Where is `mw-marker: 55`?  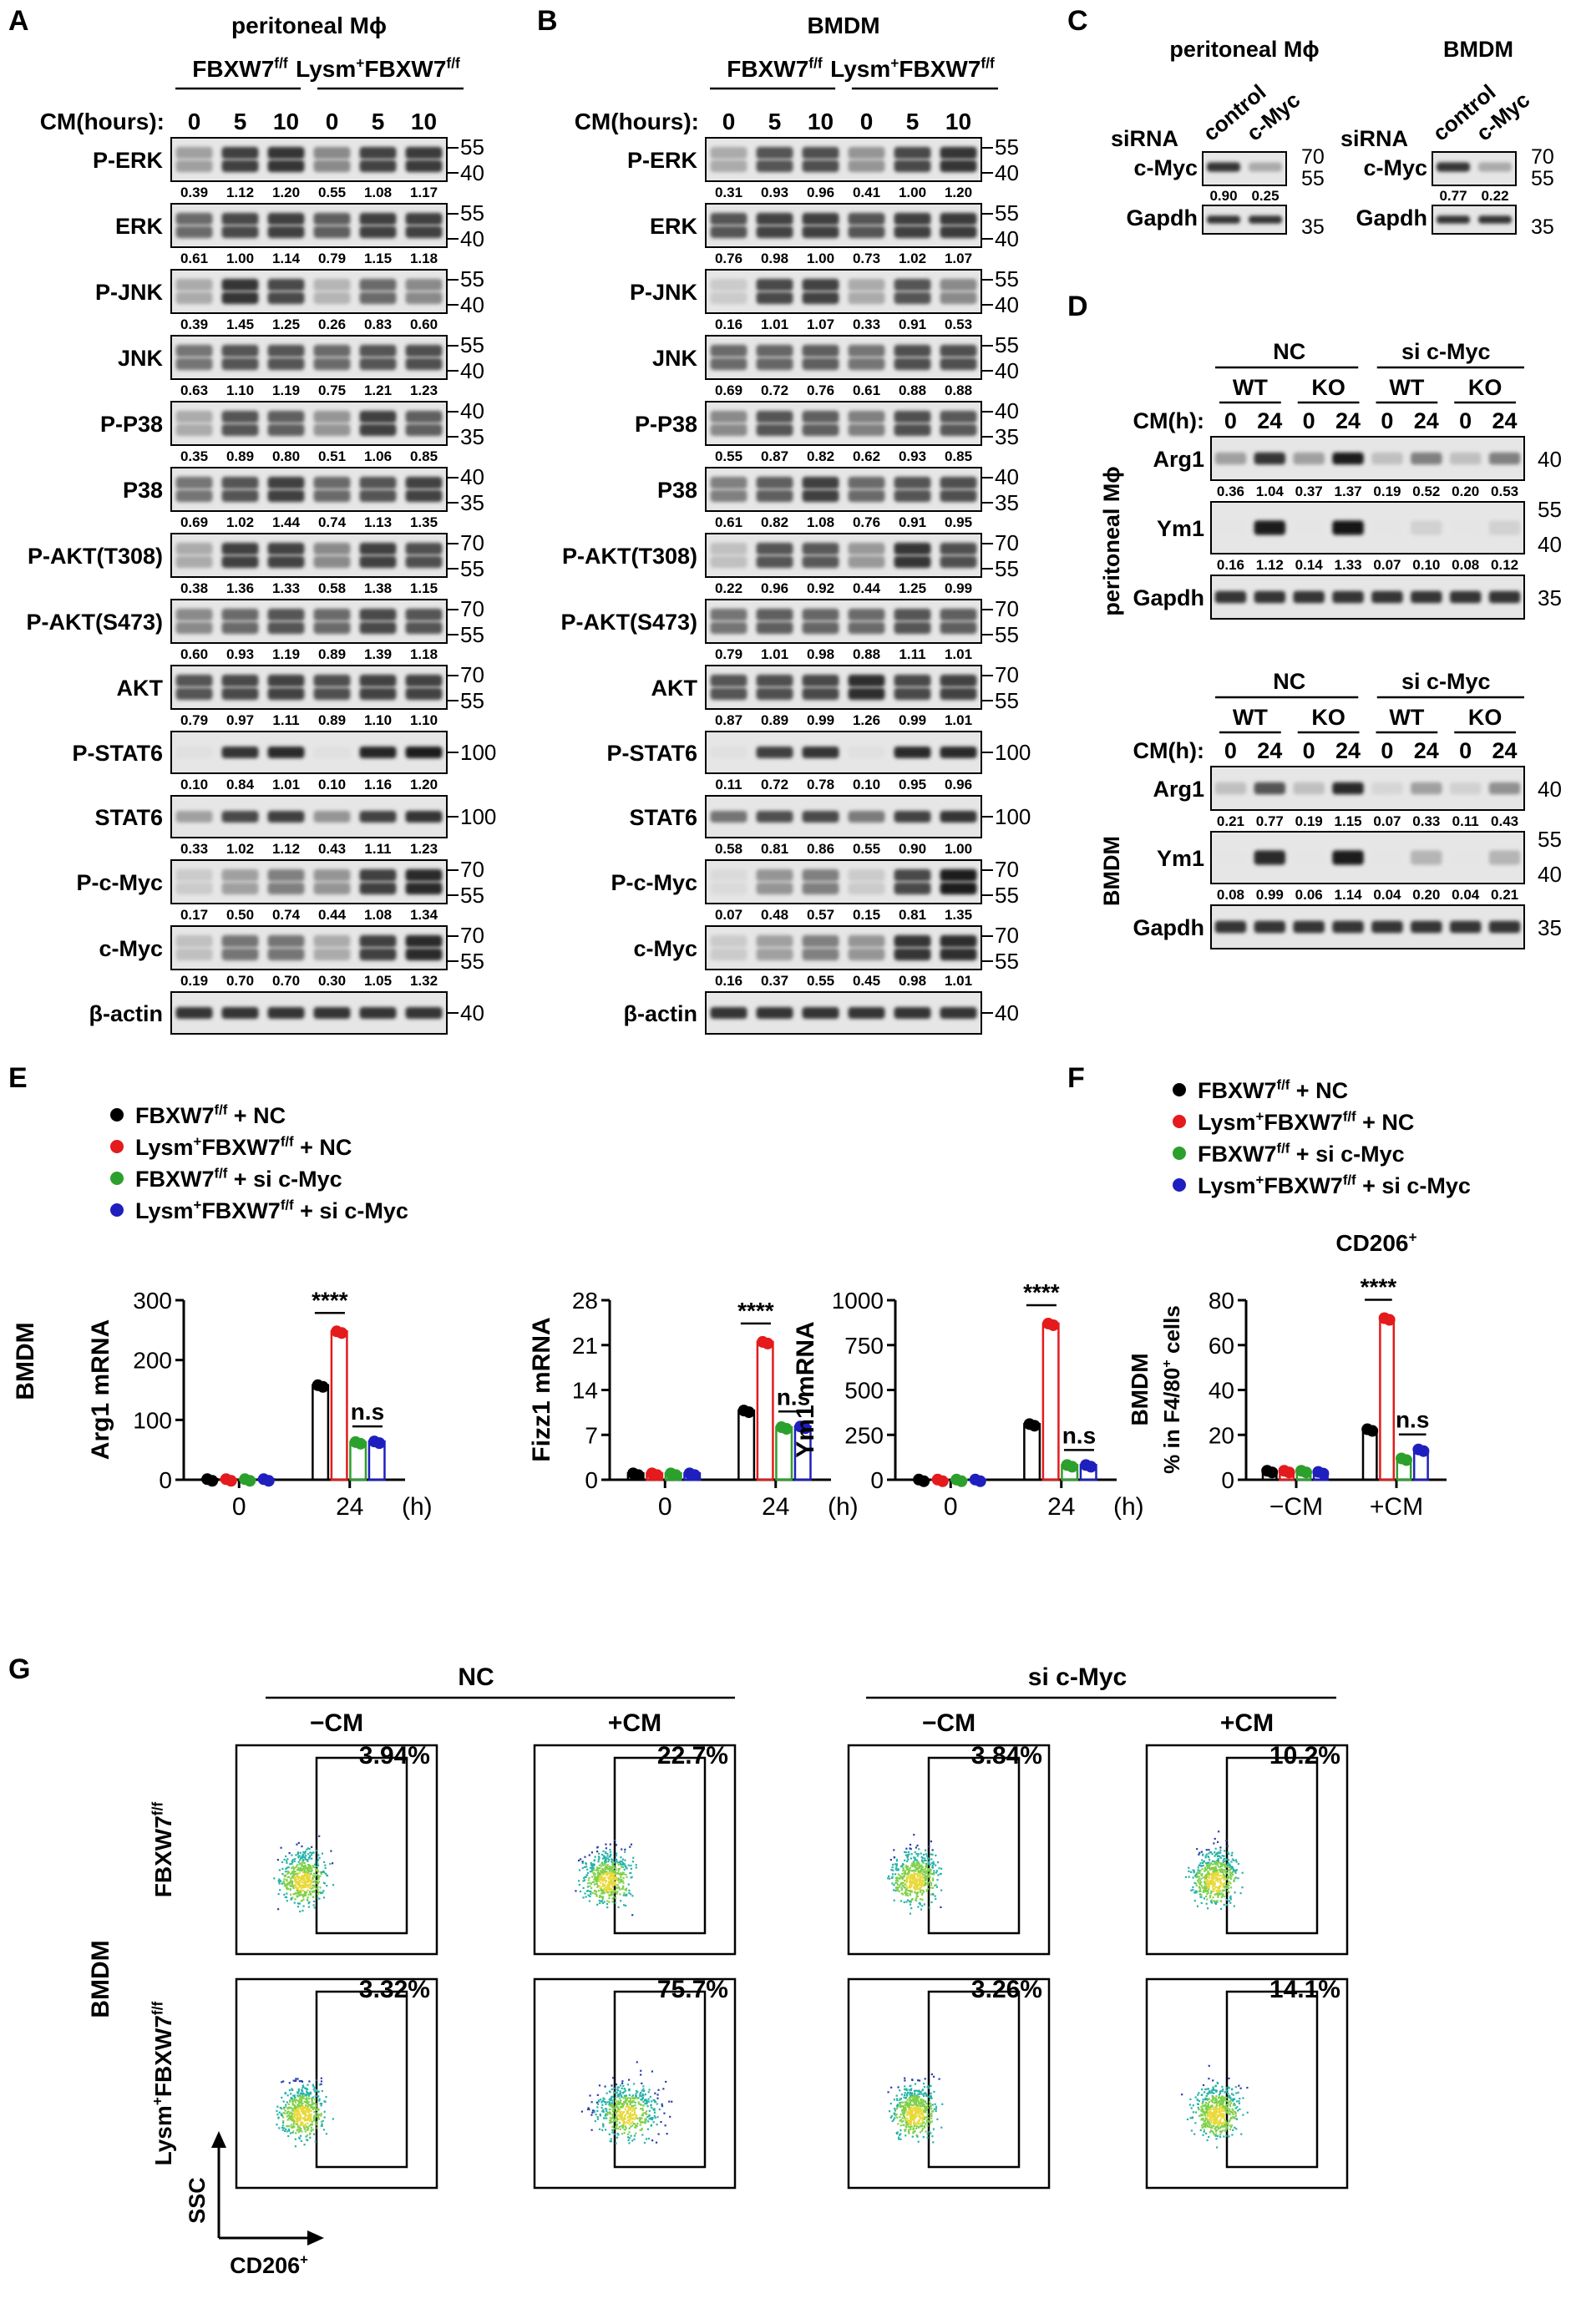 mw-marker: 55 is located at coordinates (472, 568).